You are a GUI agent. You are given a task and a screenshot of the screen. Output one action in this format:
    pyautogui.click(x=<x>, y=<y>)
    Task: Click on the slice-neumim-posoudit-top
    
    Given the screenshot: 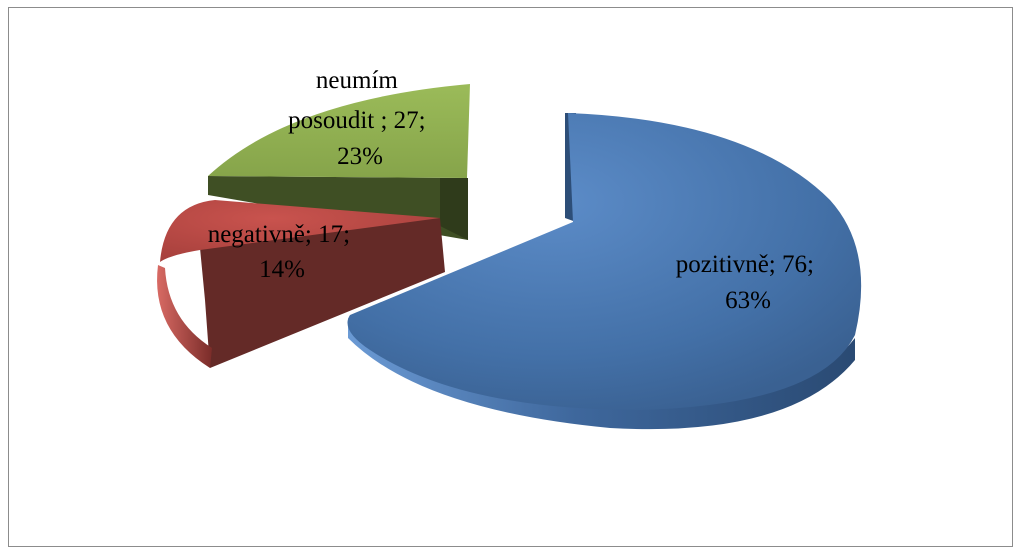 What is the action you would take?
    pyautogui.click(x=339, y=131)
    